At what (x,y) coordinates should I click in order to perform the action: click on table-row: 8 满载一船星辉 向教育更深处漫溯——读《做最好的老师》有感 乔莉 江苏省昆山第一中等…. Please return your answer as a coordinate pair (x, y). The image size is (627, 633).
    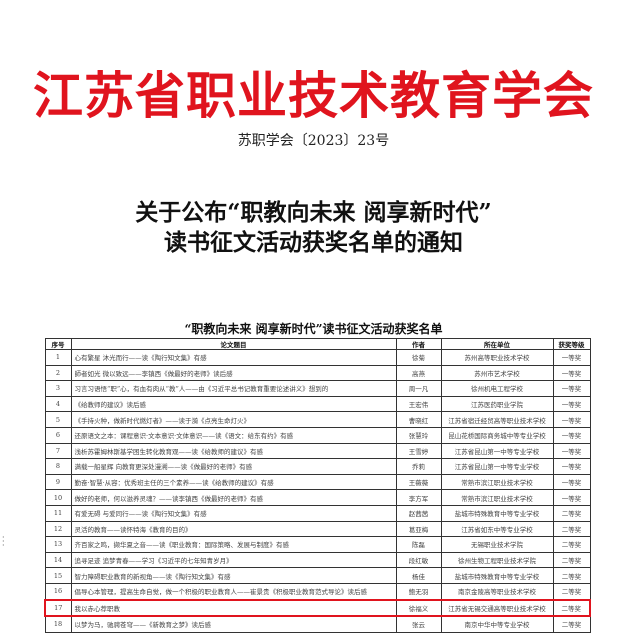
    Looking at the image, I should click on (317, 466).